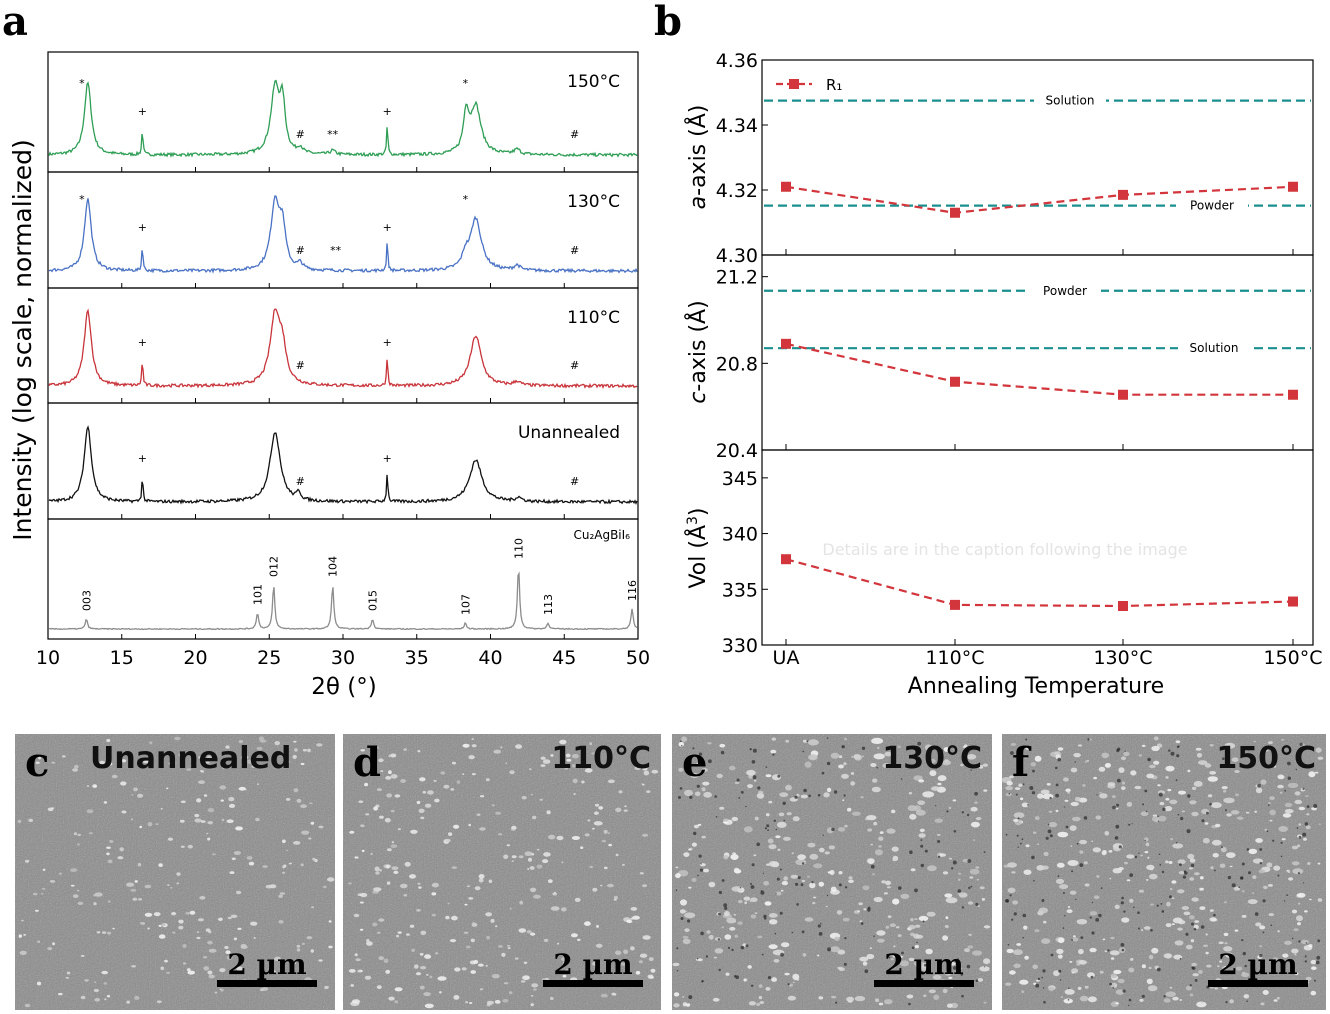 This screenshot has height=1014, width=1330. What do you see at coordinates (300, 134) in the screenshot?
I see `xrd-marker: #` at bounding box center [300, 134].